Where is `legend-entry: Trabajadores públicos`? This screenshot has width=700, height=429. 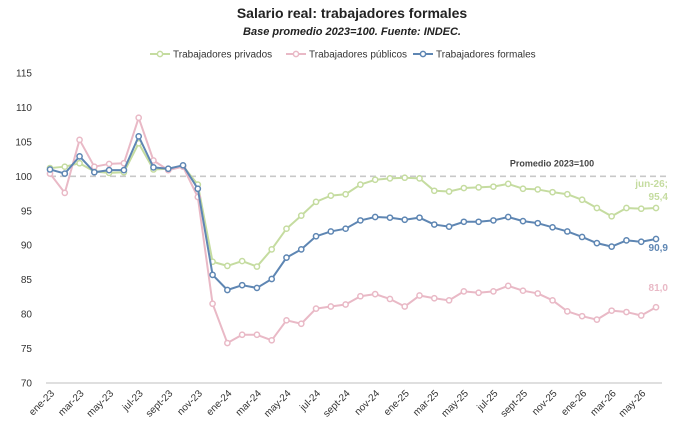
legend-entry: Trabajadores públicos is located at coordinates (358, 55).